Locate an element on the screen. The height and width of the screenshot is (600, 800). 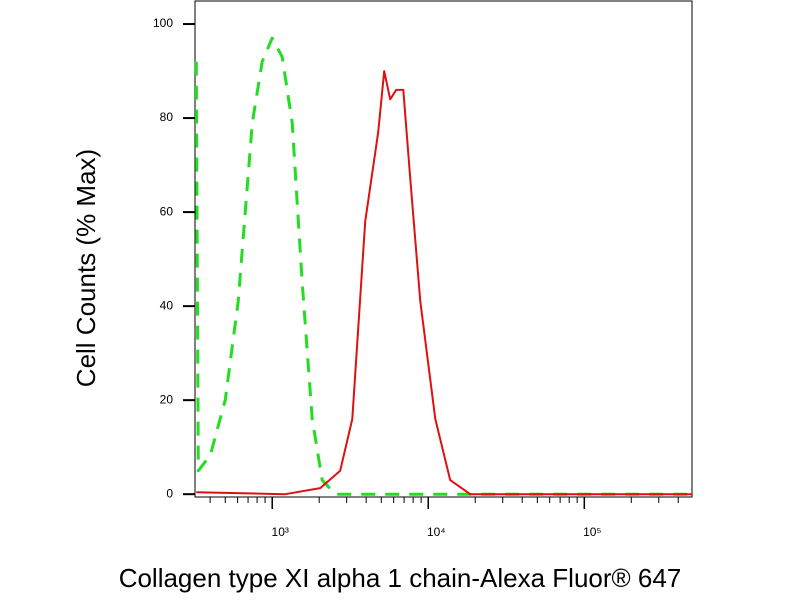
y-tick-label: 80 is located at coordinates (167, 117).